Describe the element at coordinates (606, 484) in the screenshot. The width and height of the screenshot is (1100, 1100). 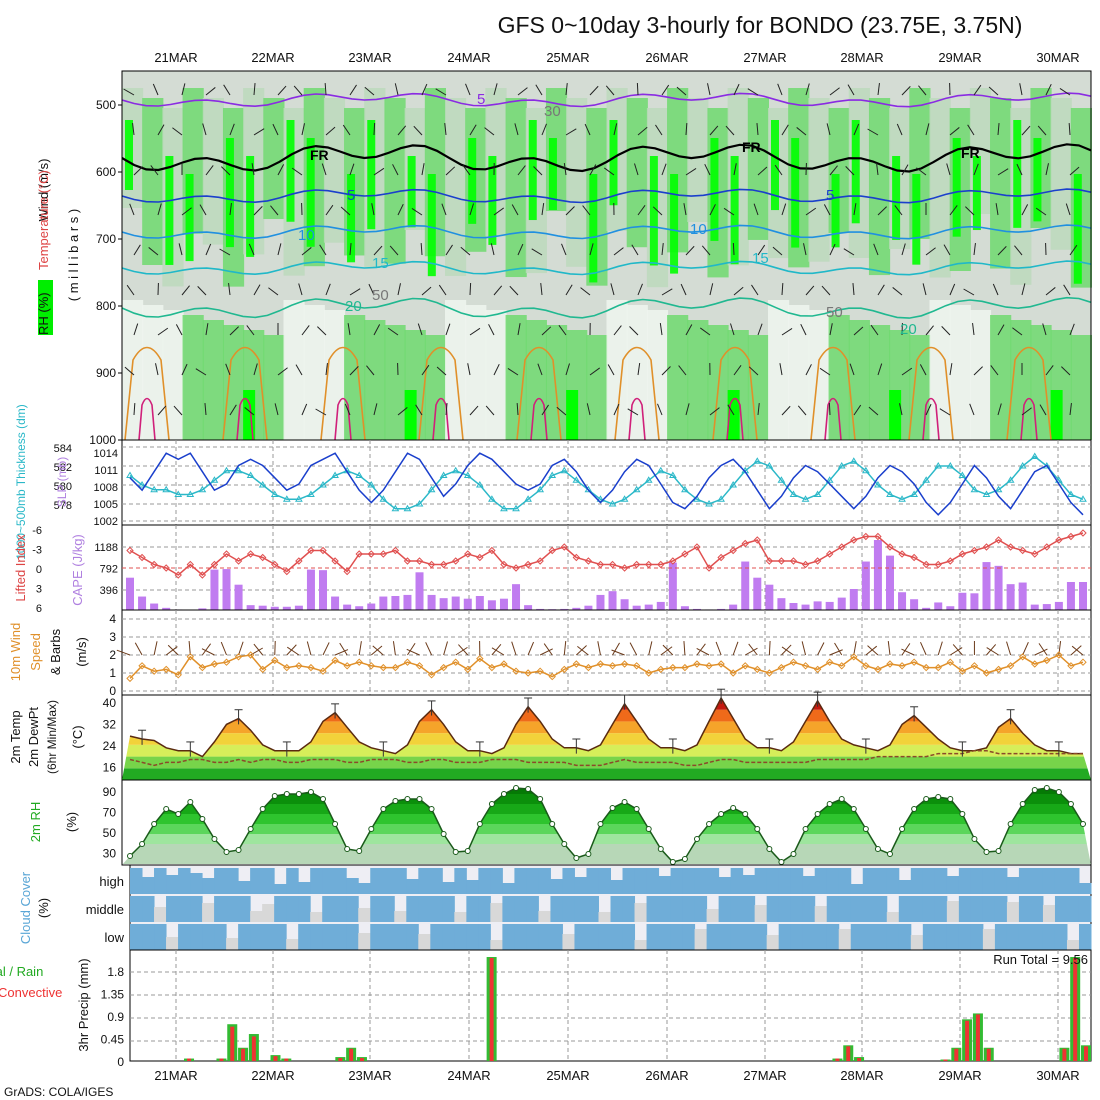
I see `slp-line` at that location.